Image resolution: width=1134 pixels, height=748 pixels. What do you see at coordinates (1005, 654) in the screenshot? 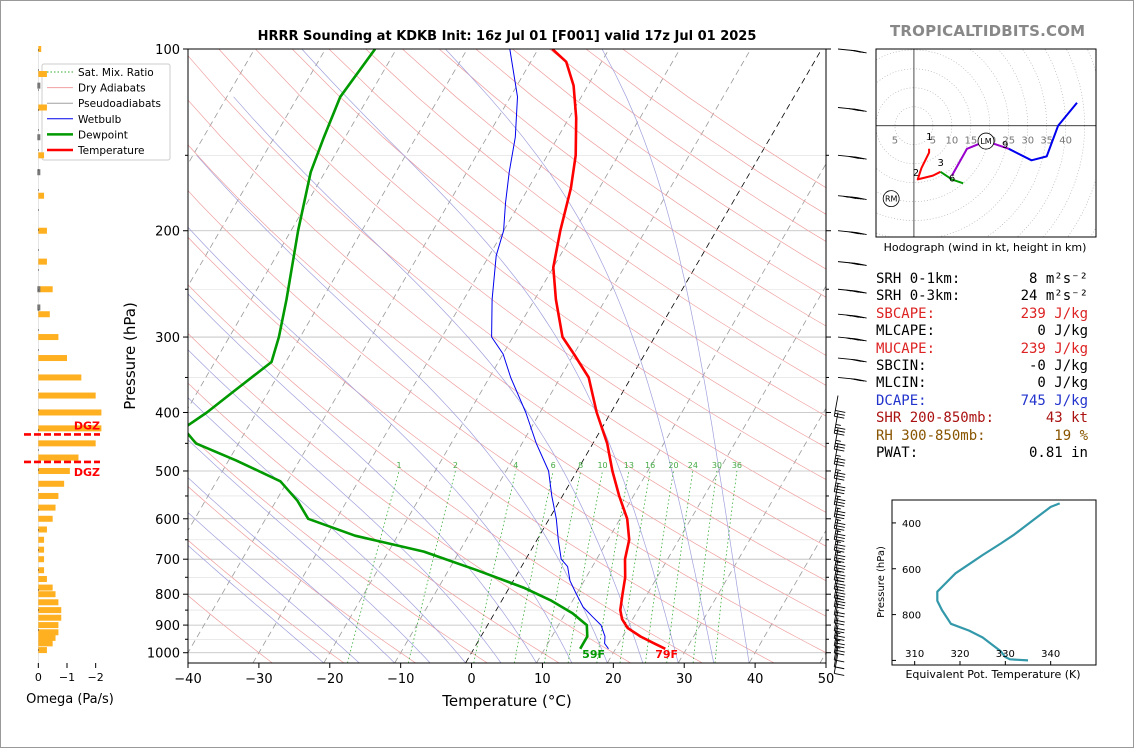
I see `theta-e-x-tick-label: 330` at bounding box center [1005, 654].